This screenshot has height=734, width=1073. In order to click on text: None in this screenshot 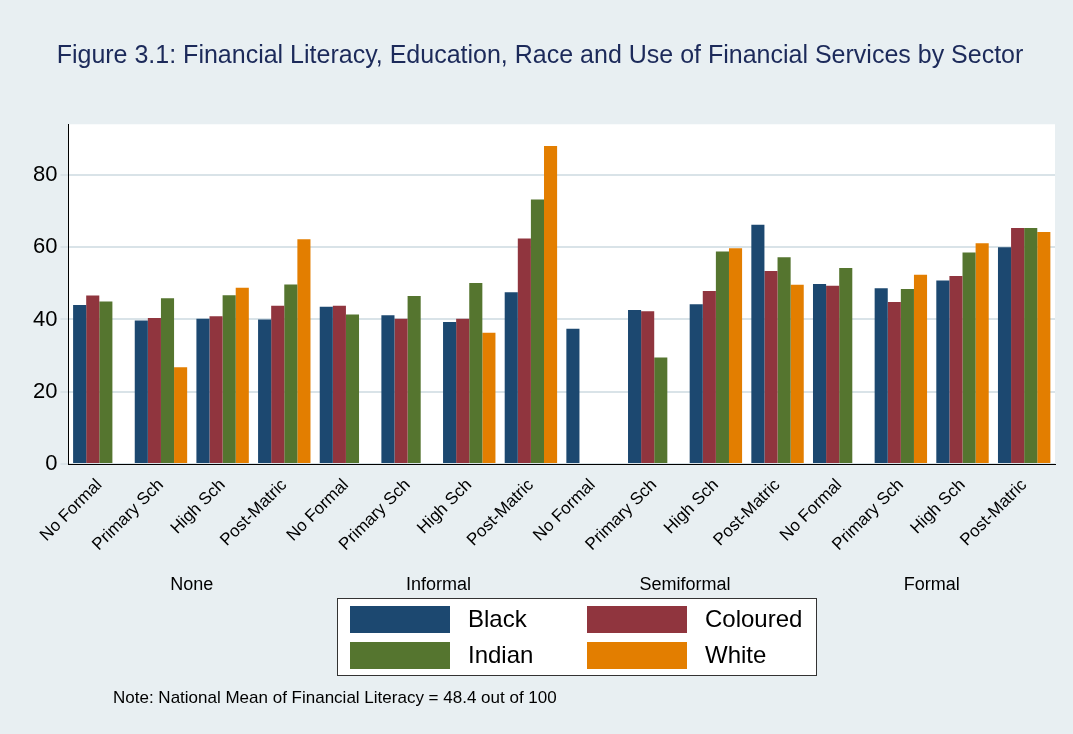, I will do `click(192, 583)`.